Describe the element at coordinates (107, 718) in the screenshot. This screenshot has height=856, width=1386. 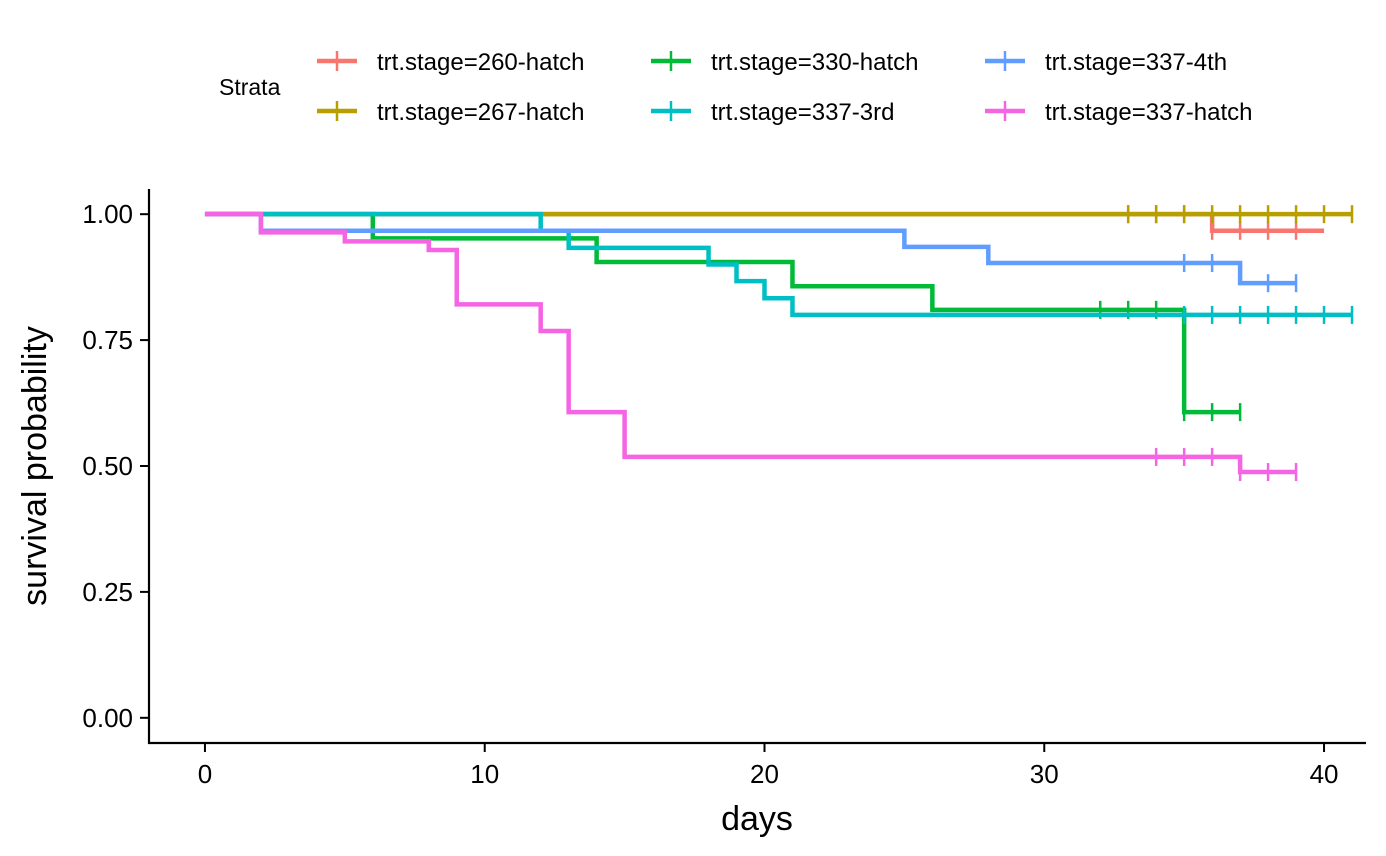
I see `y-tick-label: 0.00` at that location.